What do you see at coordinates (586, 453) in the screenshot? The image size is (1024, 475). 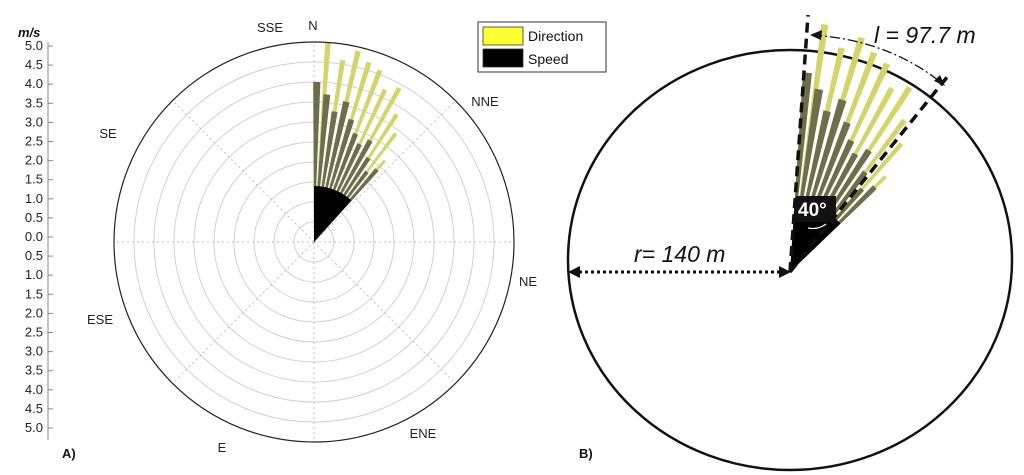 I see `panel-b-label: B)` at bounding box center [586, 453].